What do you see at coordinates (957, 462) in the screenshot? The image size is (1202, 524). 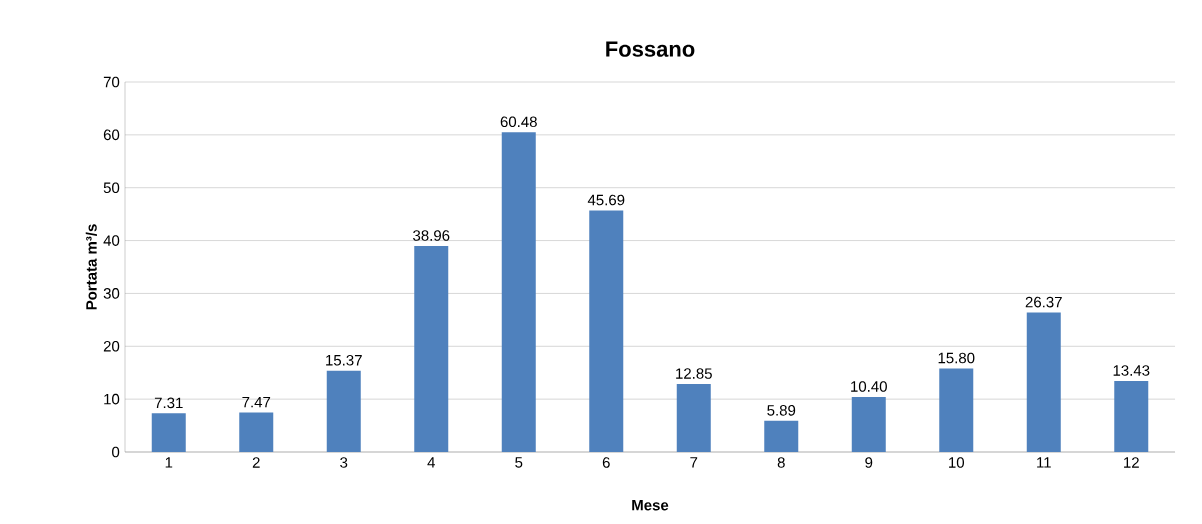 I see `x-tick-label: 10` at bounding box center [957, 462].